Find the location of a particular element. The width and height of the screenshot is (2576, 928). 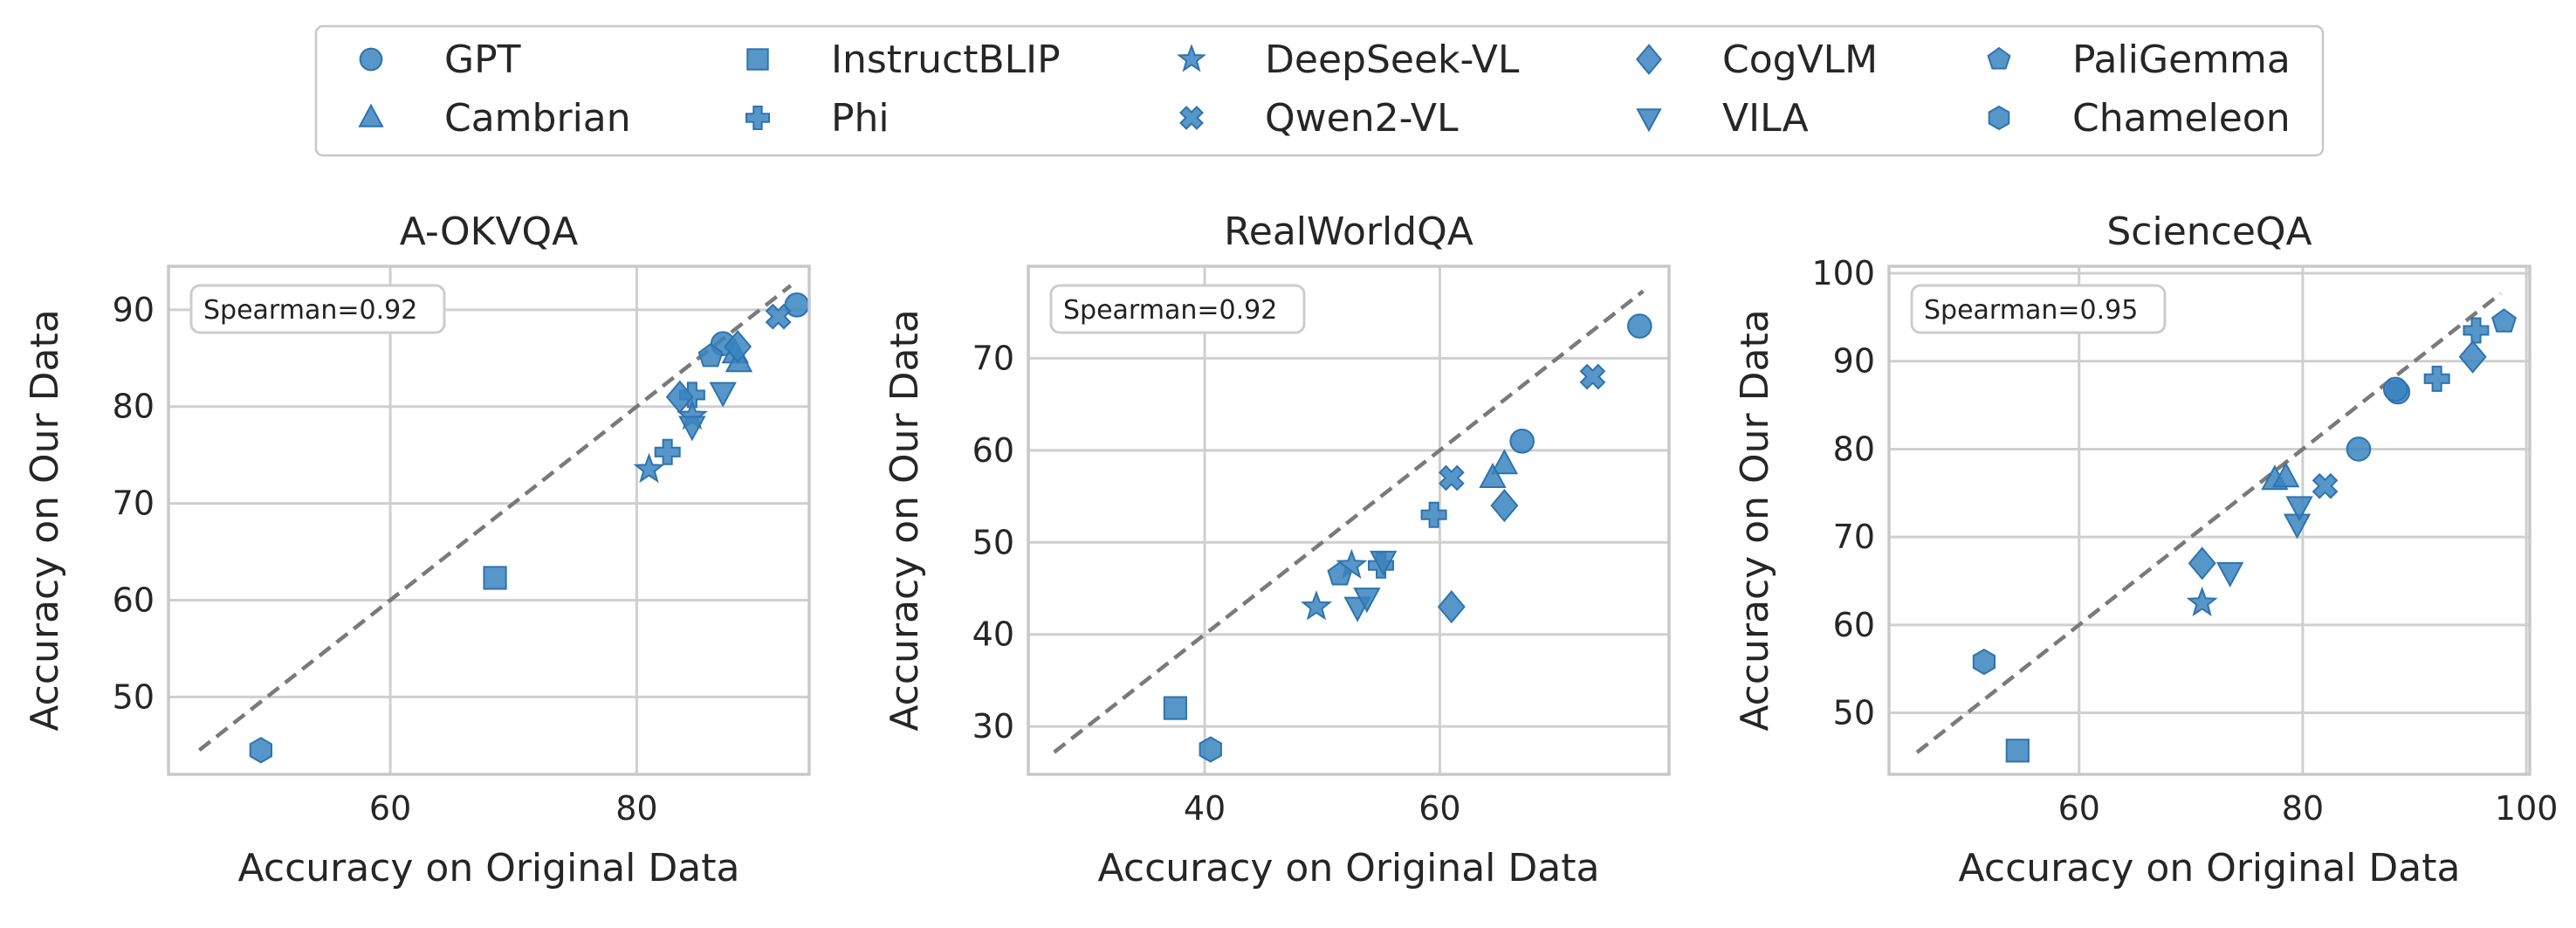

legend-label: VILA is located at coordinates (1765, 118).